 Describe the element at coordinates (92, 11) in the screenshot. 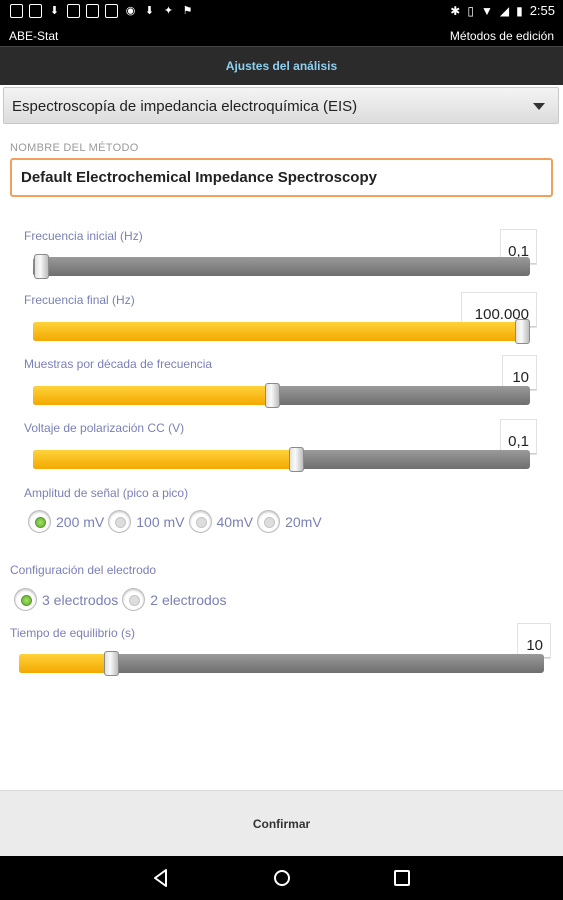

I see `mail-icon` at that location.